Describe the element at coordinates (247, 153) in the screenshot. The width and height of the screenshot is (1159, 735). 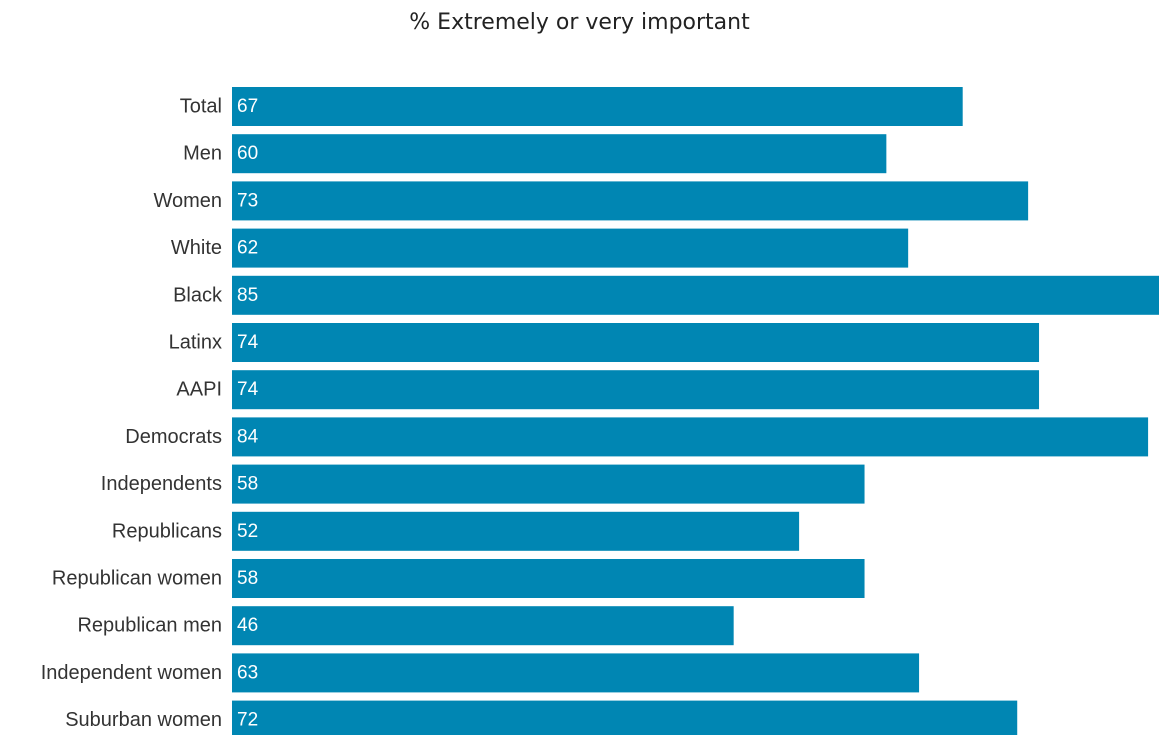
I see `value-label: 60` at that location.